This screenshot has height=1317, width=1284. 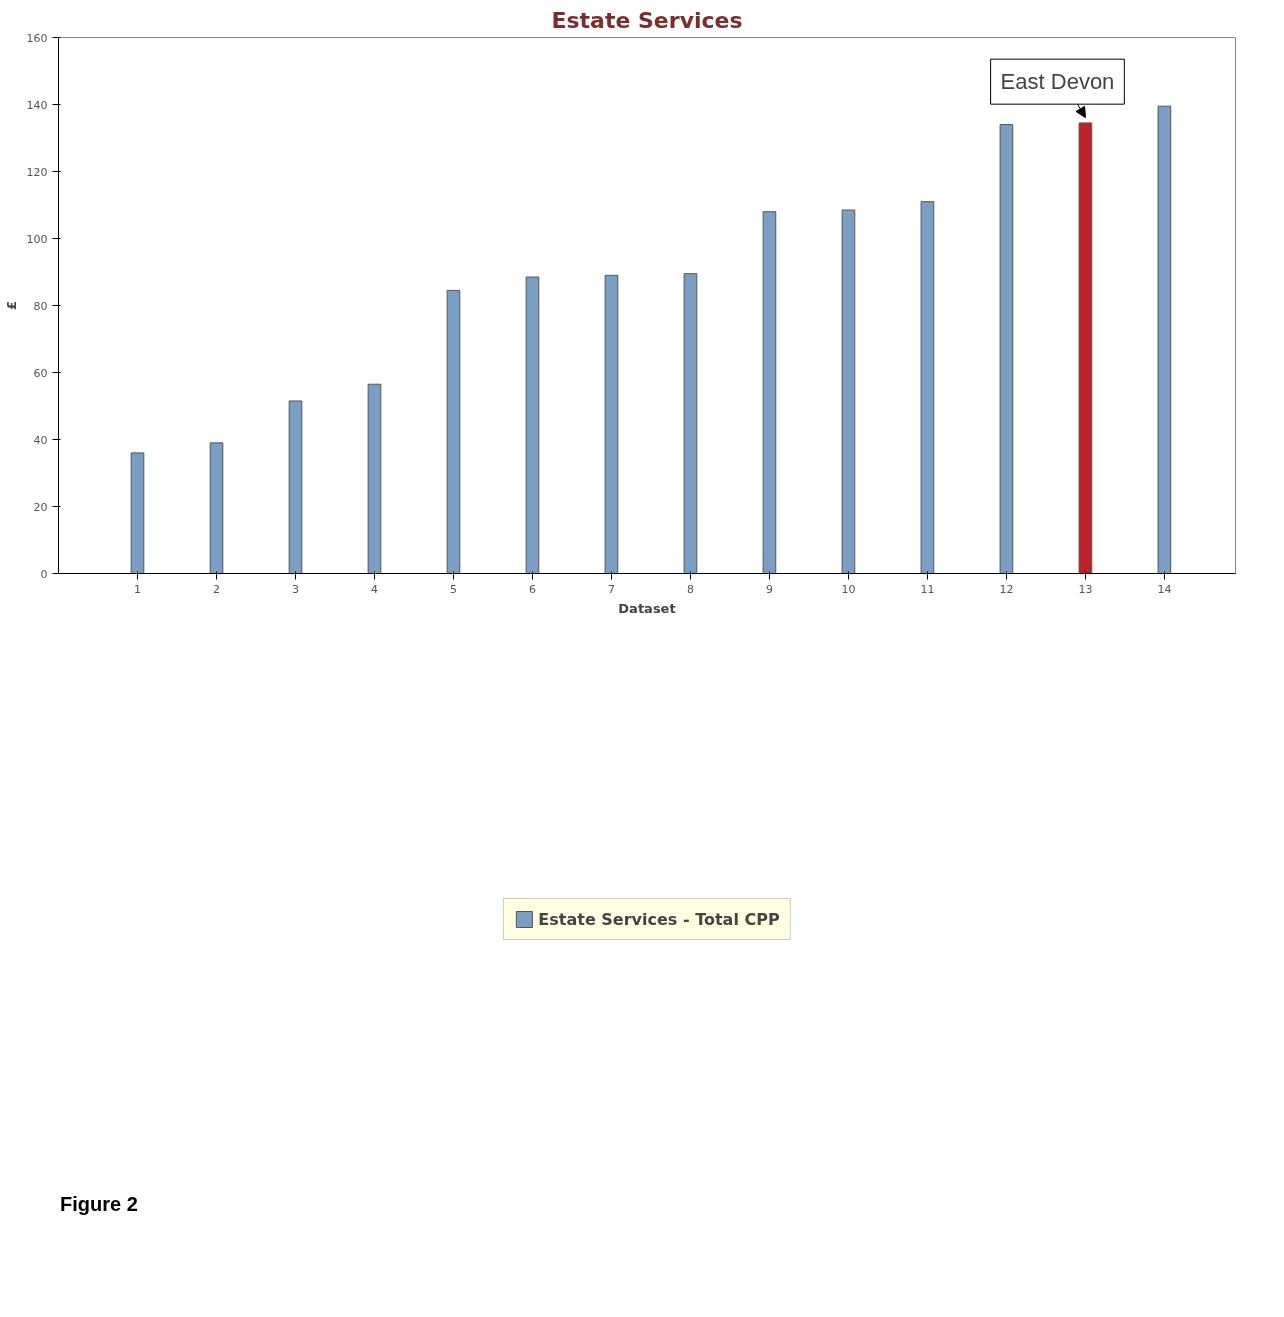 I want to click on chart-title: Estate Services, so click(x=647, y=20).